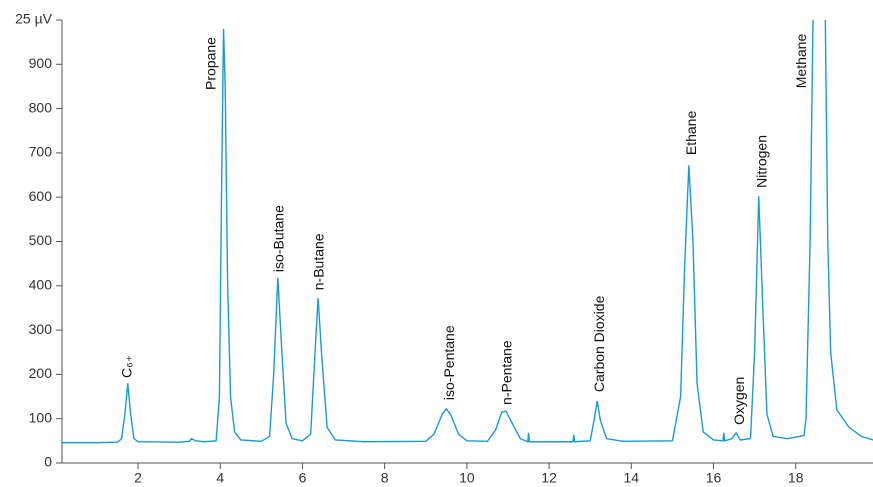  What do you see at coordinates (318, 261) in the screenshot?
I see `peak-label: n-Butane` at bounding box center [318, 261].